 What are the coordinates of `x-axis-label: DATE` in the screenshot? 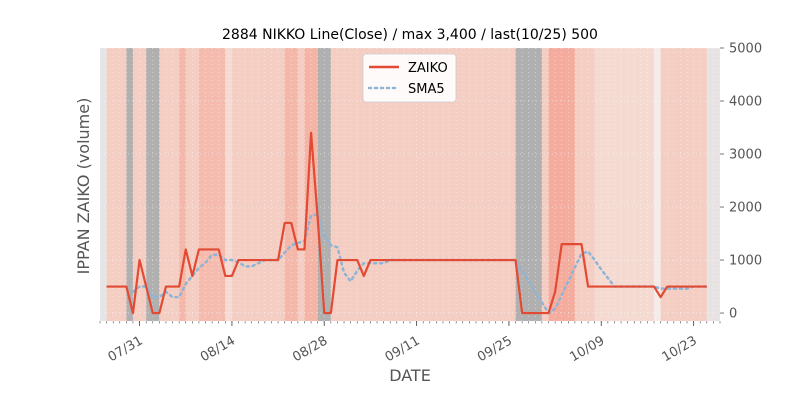 It's located at (410, 375).